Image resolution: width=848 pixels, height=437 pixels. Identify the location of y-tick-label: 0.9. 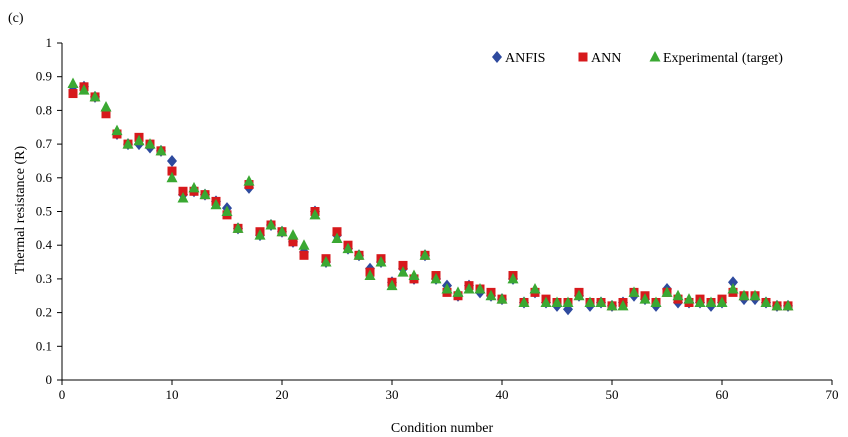
(44, 76).